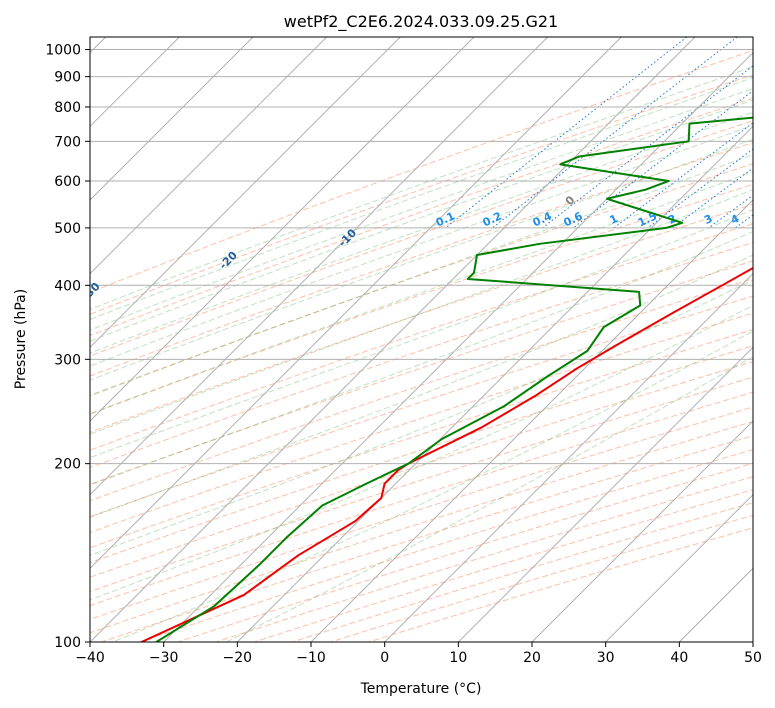 This screenshot has width=775, height=708. I want to click on x-tick-label: 50, so click(753, 658).